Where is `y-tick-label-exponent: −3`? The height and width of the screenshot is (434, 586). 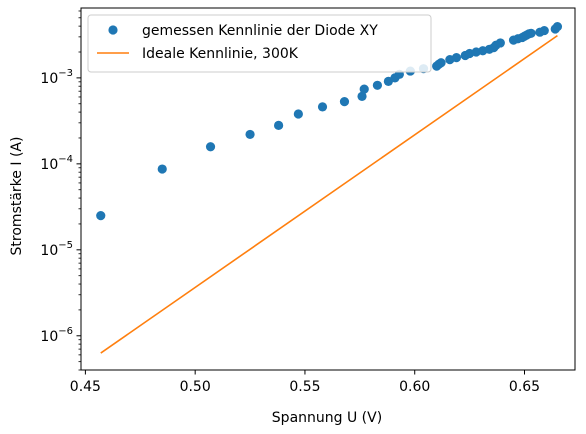 y-tick-label-exponent: −3 is located at coordinates (65, 73).